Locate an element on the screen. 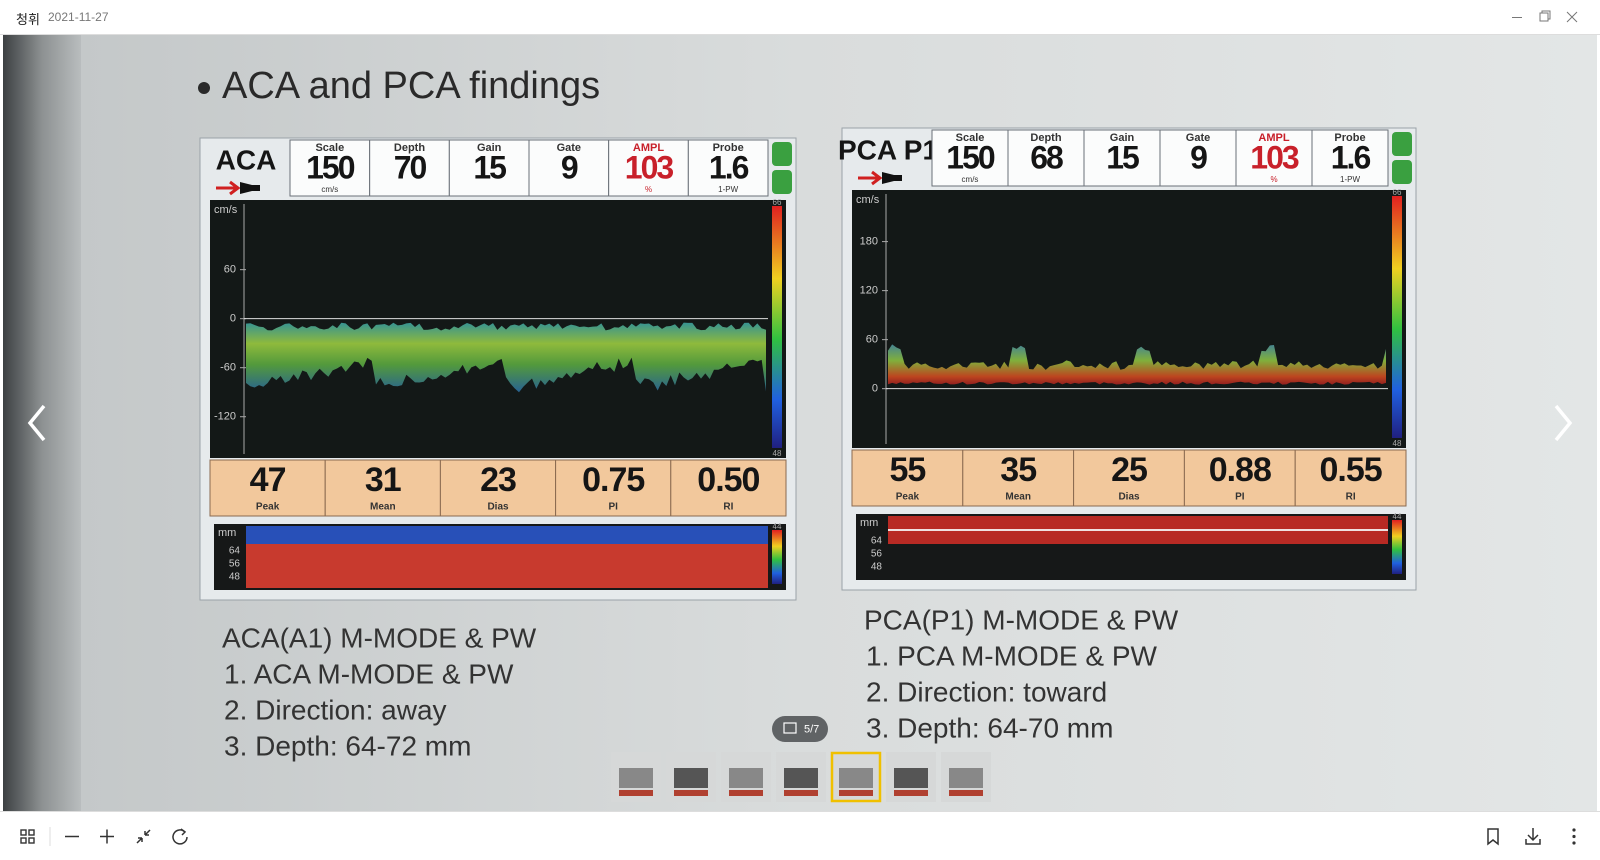 The image size is (1600, 860). fit-button is located at coordinates (143, 836).